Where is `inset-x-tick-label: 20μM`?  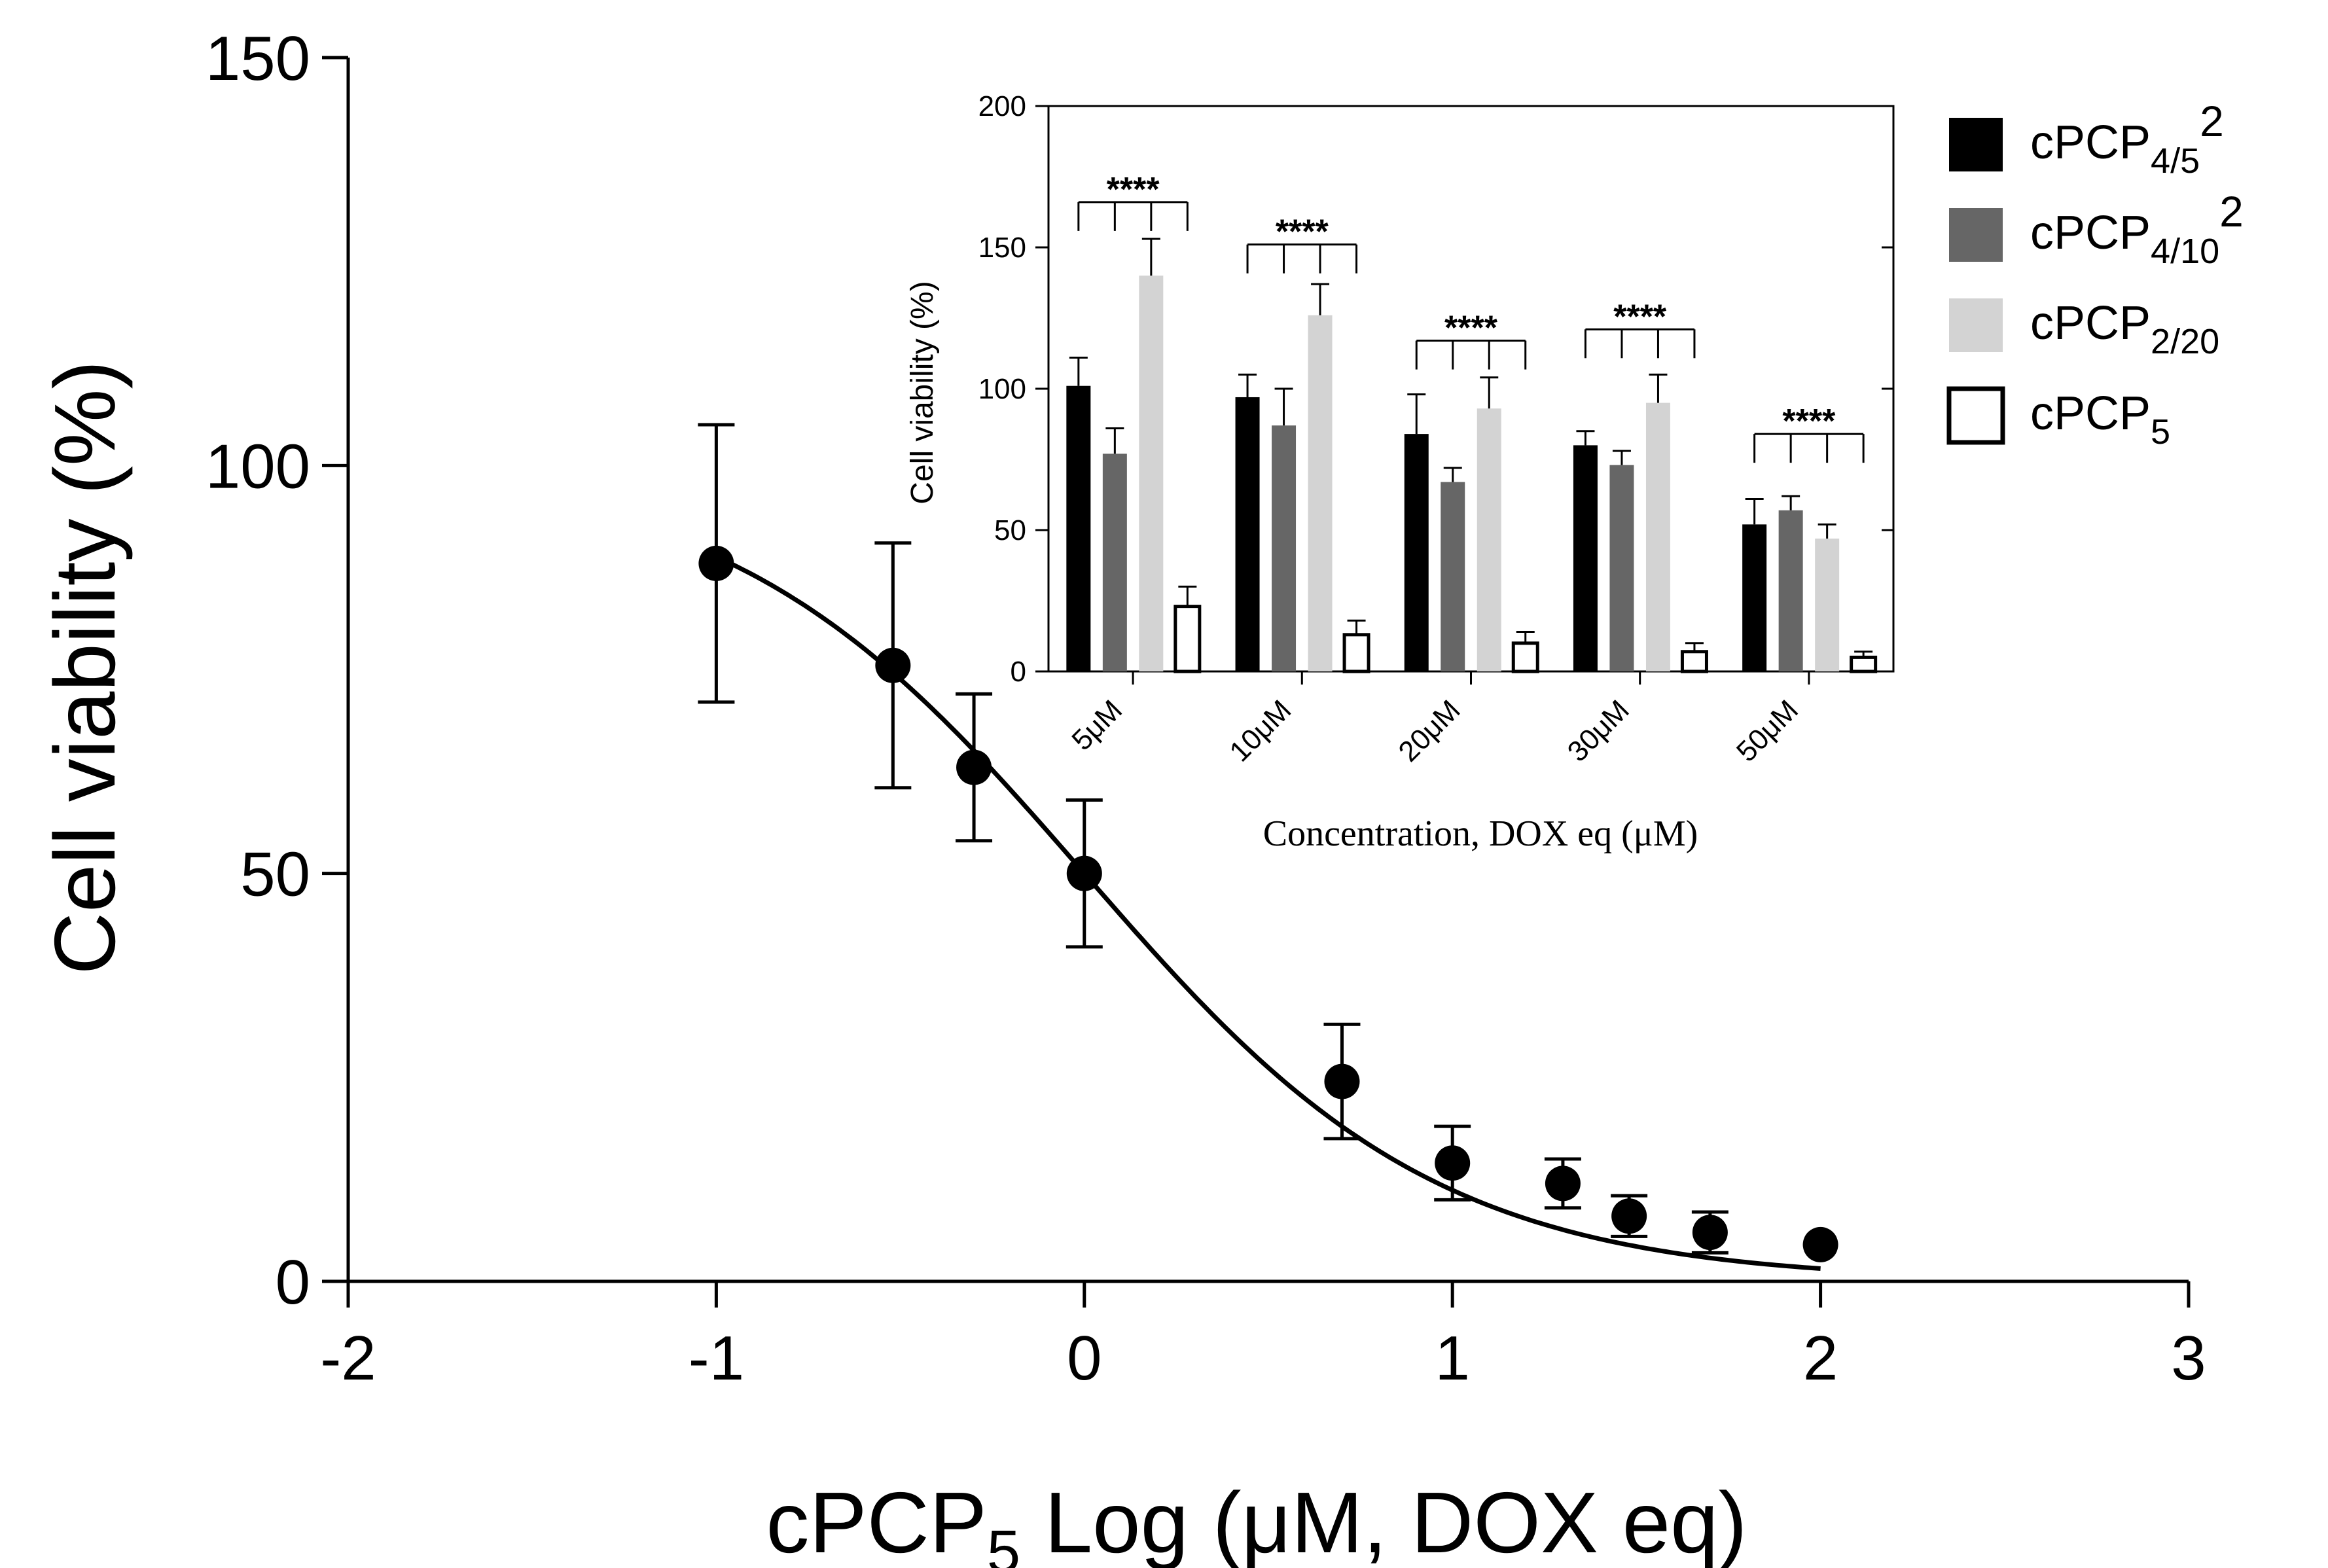 inset-x-tick-label: 20μM is located at coordinates (1429, 731).